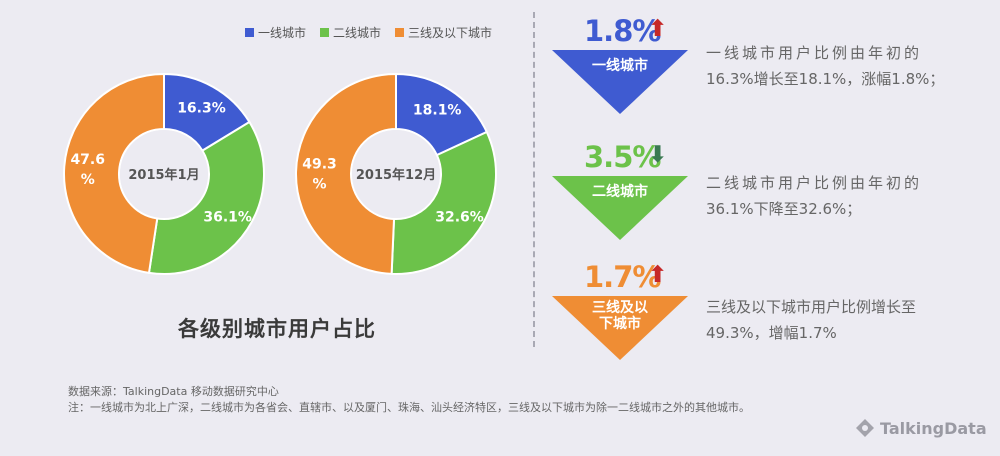 This screenshot has height=456, width=1000. I want to click on change-triangle-tier3, so click(620, 328).